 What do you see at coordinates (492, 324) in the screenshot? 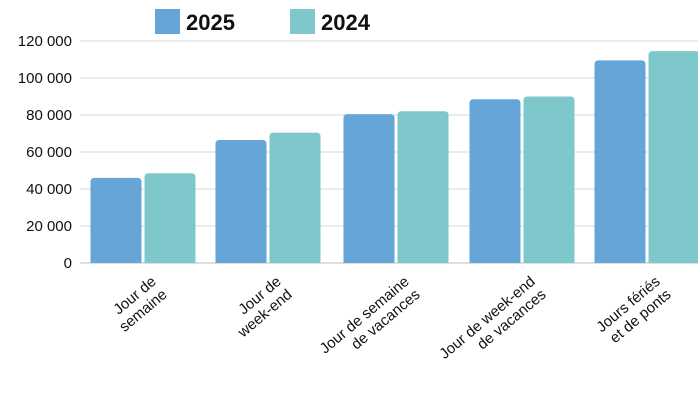
I see `x-category-label: Jour de week-endde vacances` at bounding box center [492, 324].